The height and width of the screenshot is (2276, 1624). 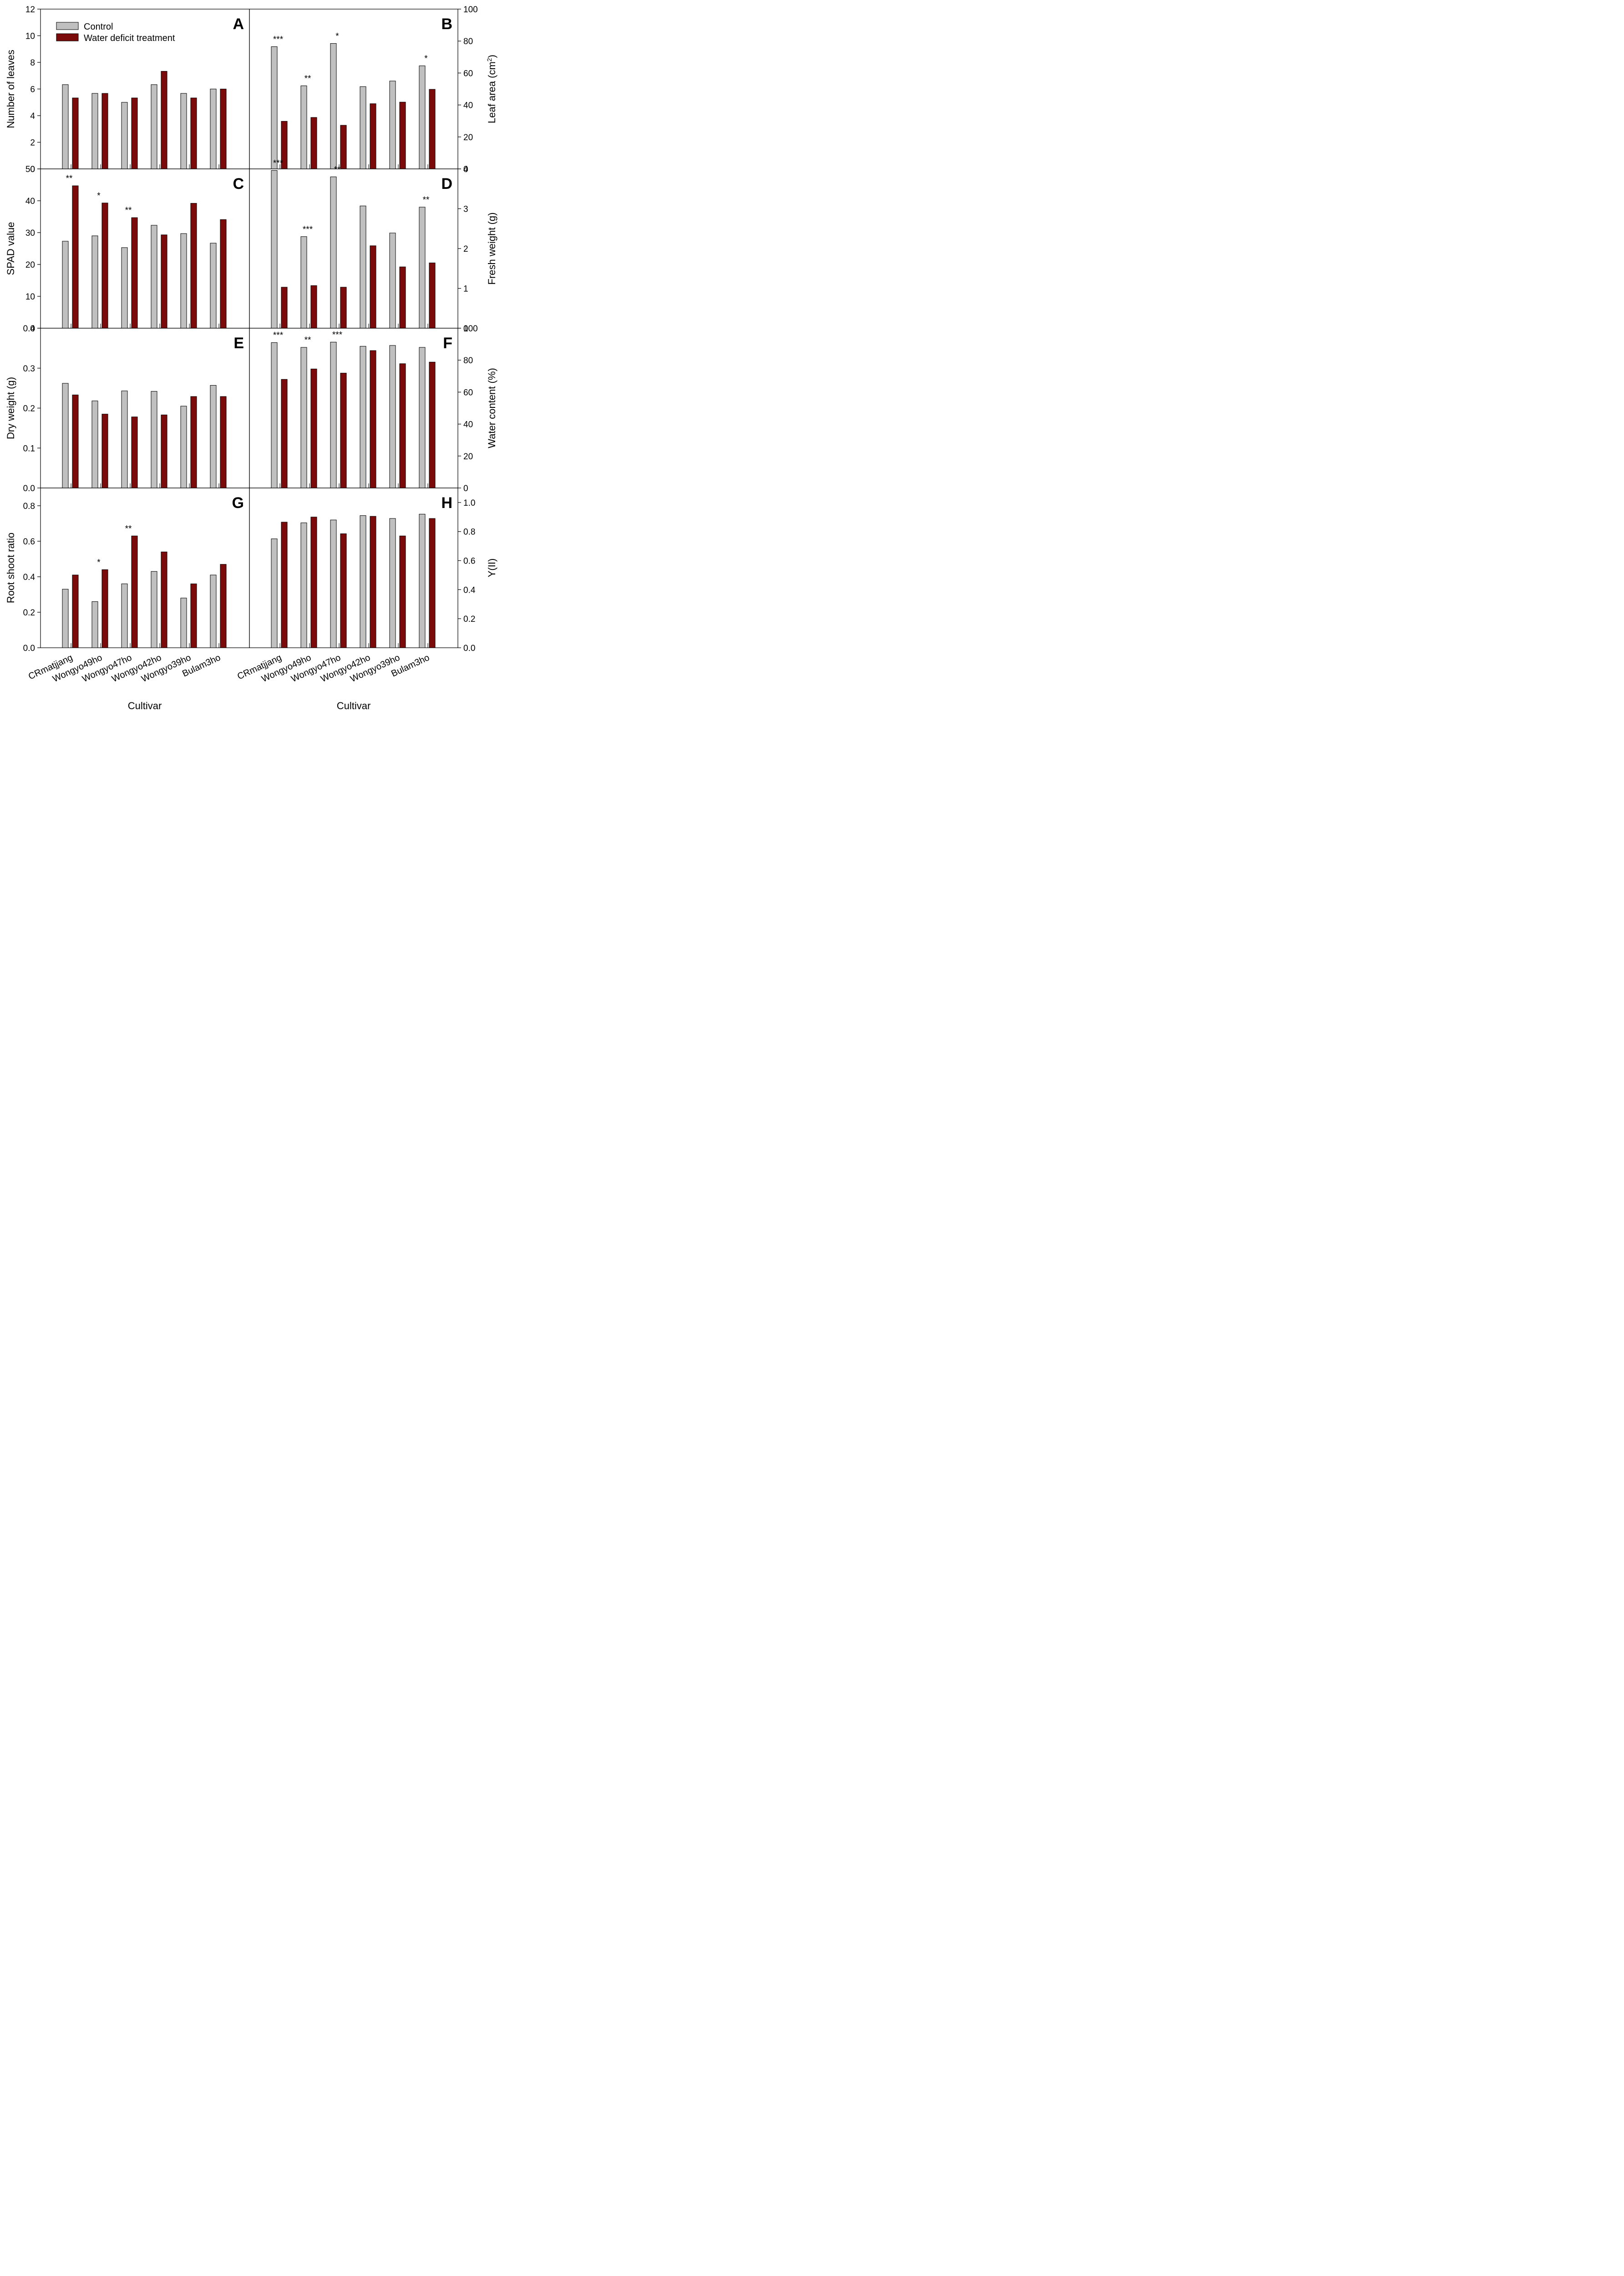 I want to click on panel-b-significance: **, so click(x=307, y=78).